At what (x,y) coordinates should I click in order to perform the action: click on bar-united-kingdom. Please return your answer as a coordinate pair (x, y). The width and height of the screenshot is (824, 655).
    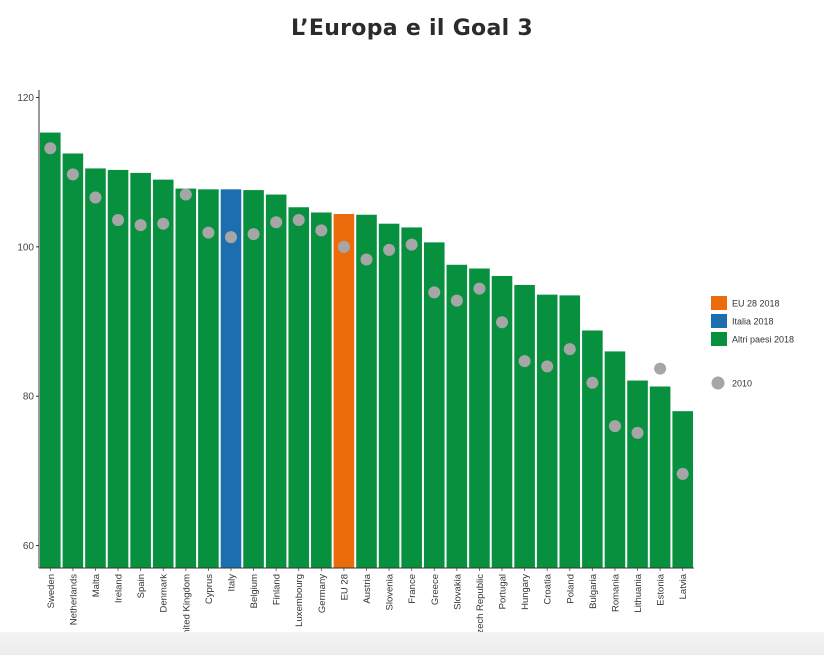
    Looking at the image, I should click on (186, 378).